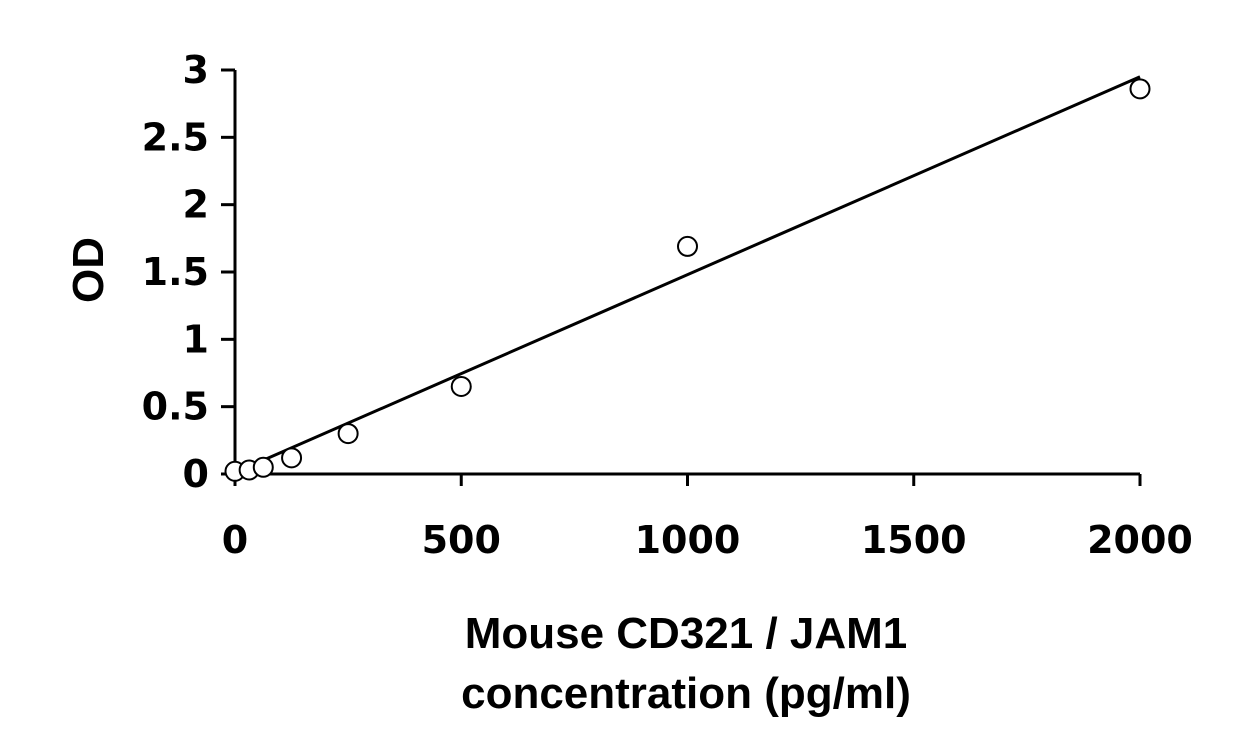  I want to click on y-axis: 0 0.5 1 1.5 2 2.5 3, so click(189, 272).